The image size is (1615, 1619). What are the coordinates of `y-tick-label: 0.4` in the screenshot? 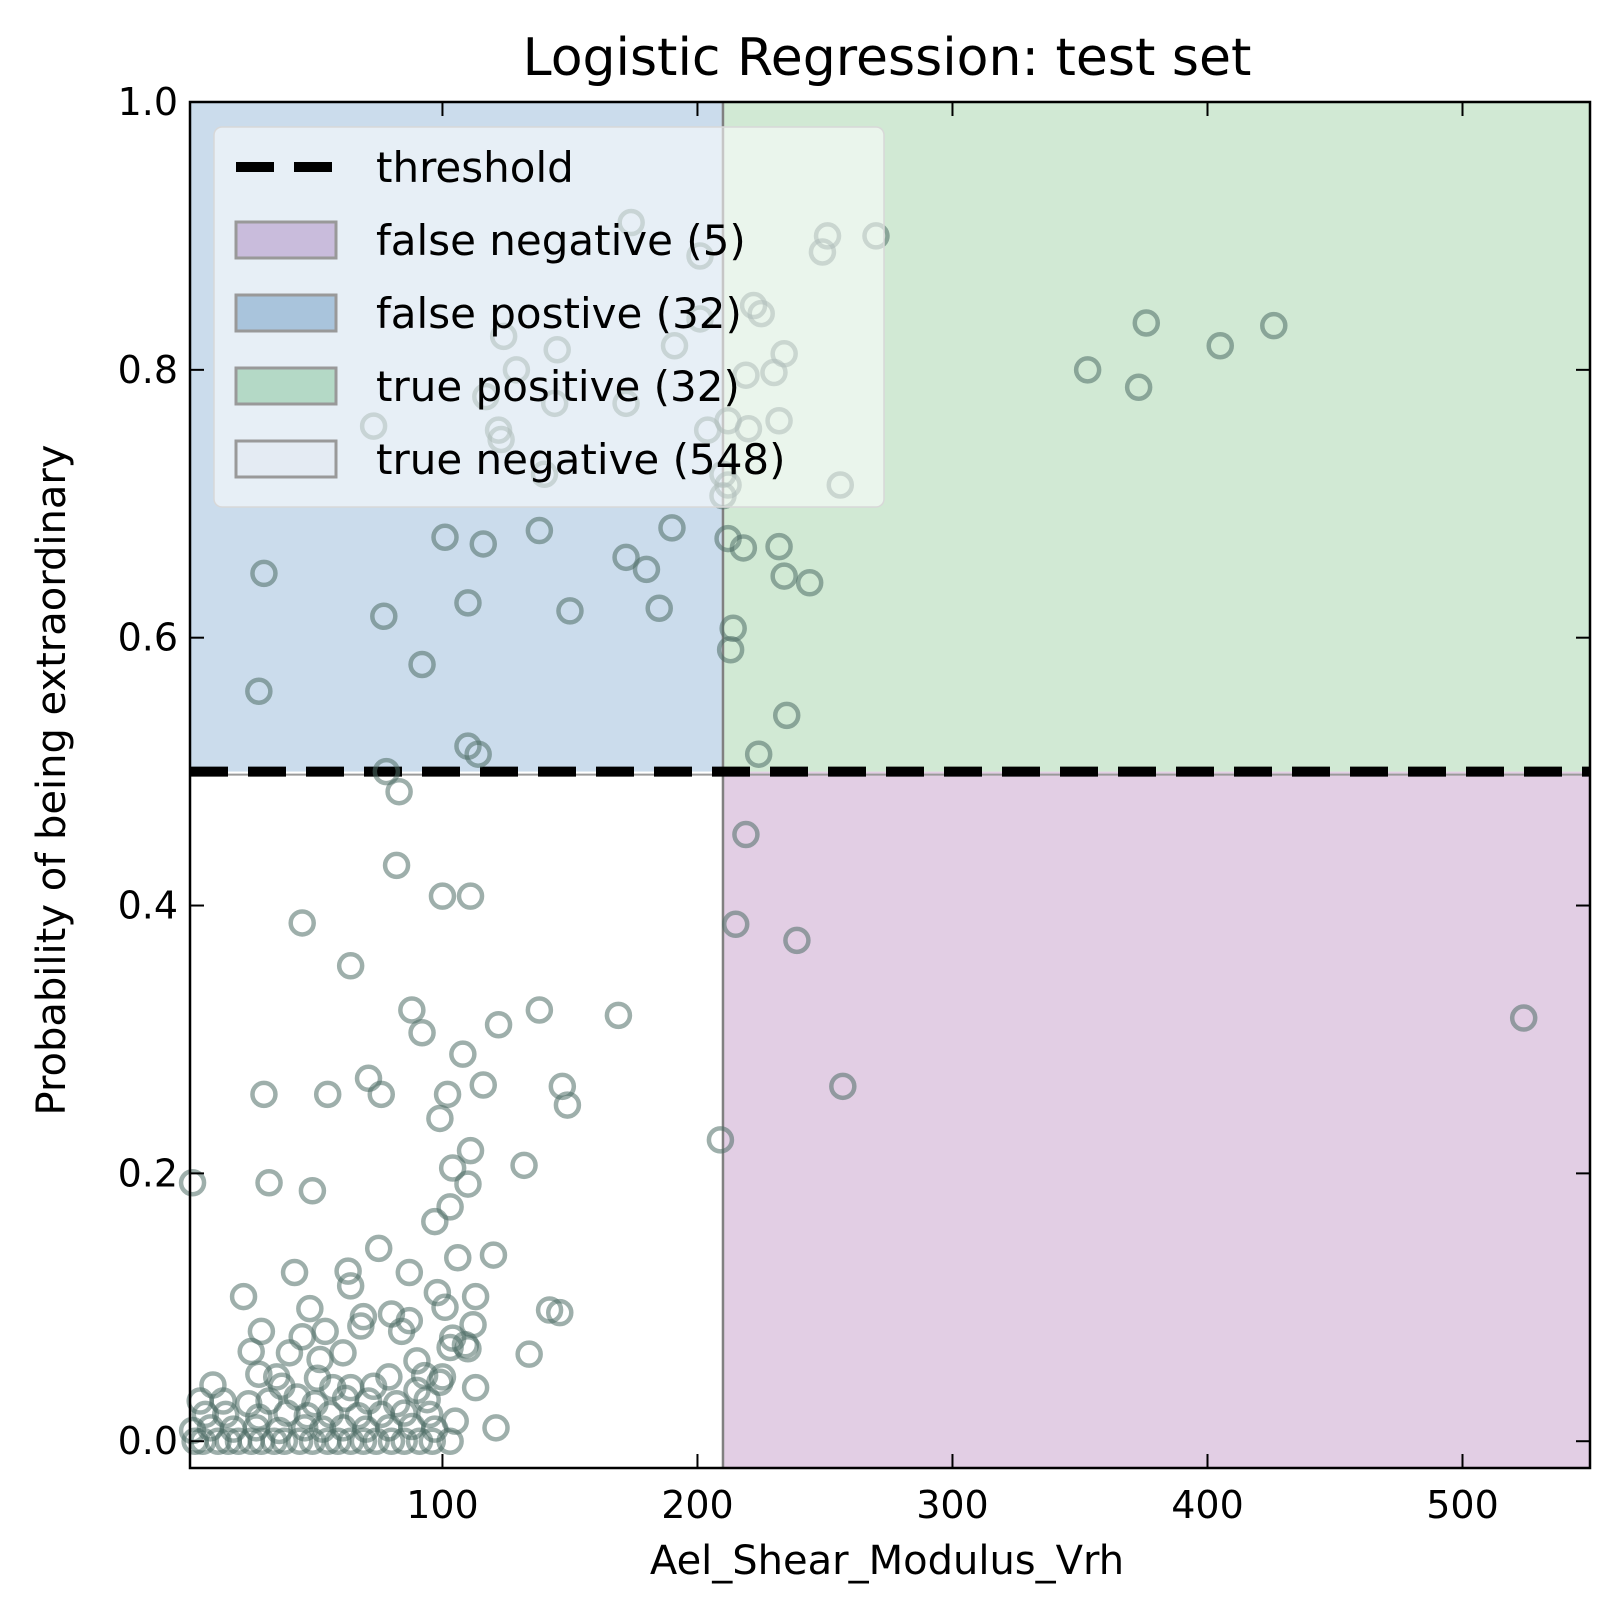 It's located at (148, 906).